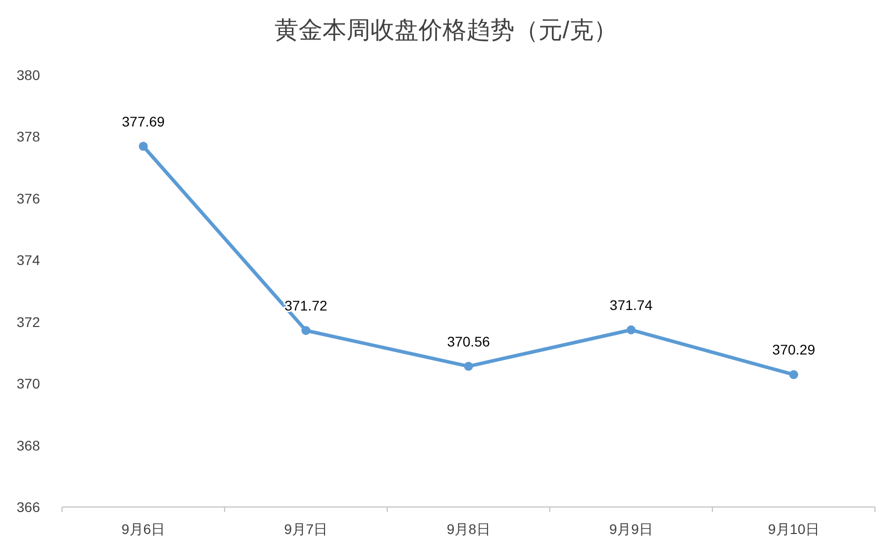 The height and width of the screenshot is (554, 892). Describe the element at coordinates (306, 305) in the screenshot. I see `data-label: 371.72` at that location.